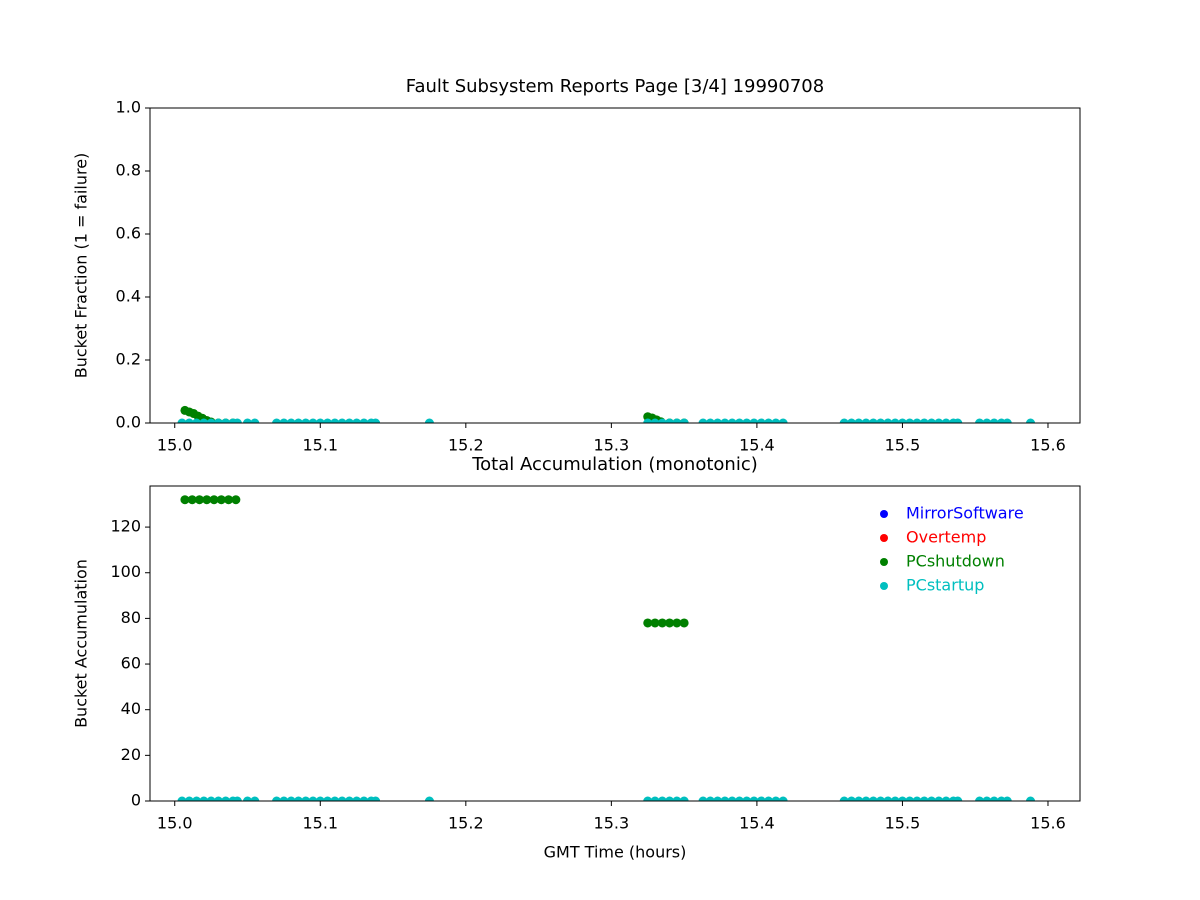 The image size is (1200, 900). I want to click on y-tick-label: 40, so click(131, 708).